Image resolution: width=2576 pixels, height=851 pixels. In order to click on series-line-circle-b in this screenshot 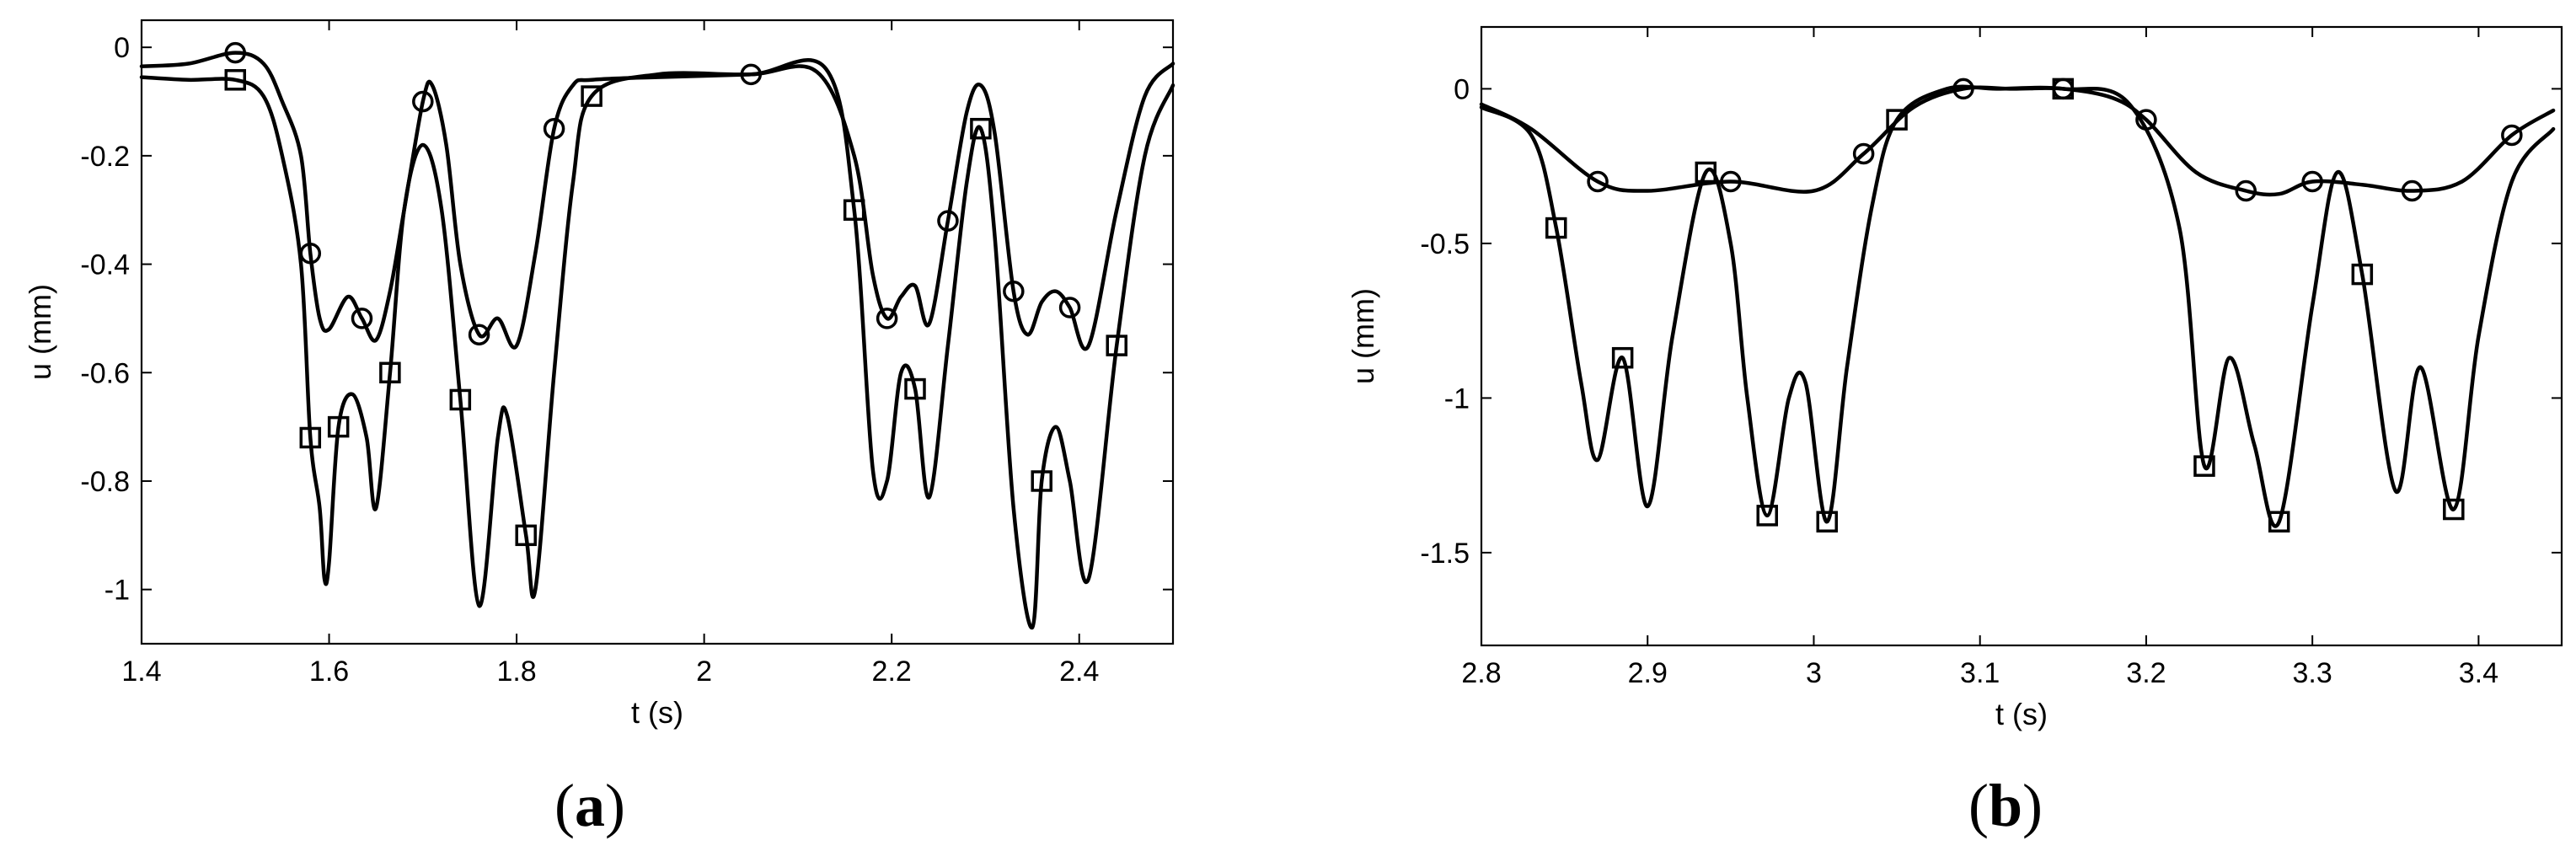, I will do `click(2017, 141)`.